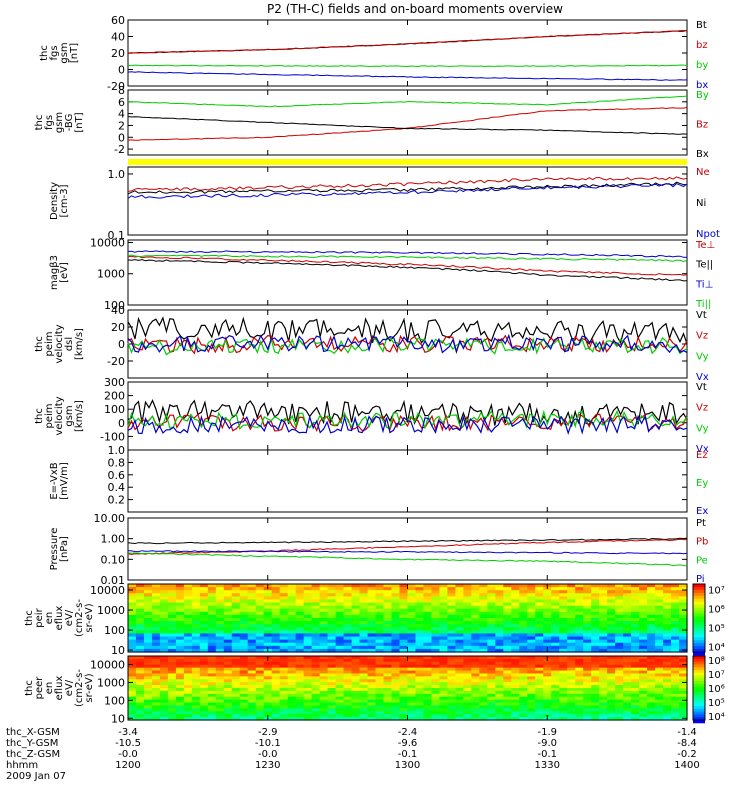  I want to click on legend-vx: Vx, so click(702, 377).